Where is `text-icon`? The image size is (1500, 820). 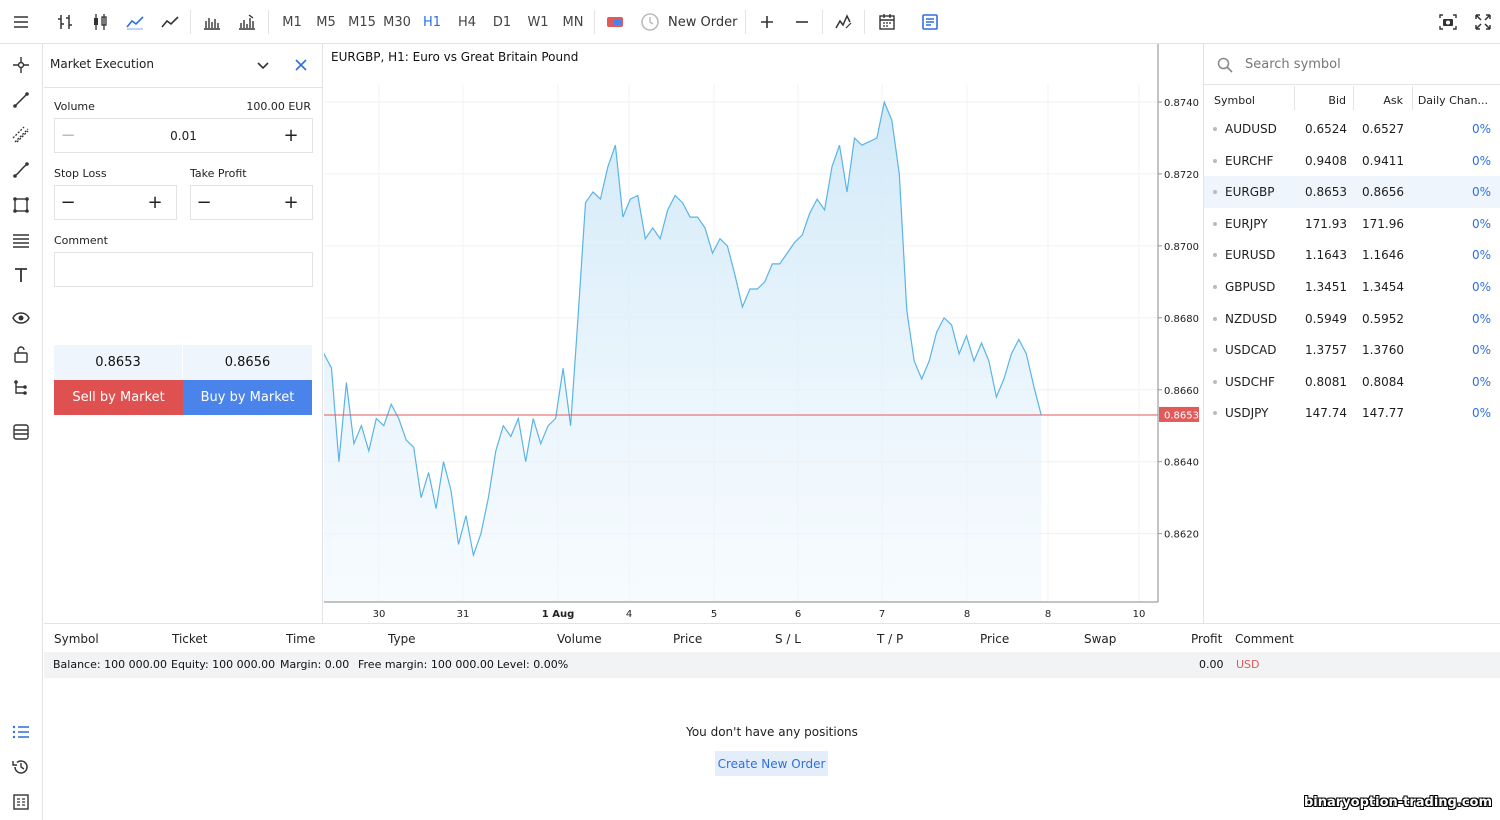 text-icon is located at coordinates (21, 275).